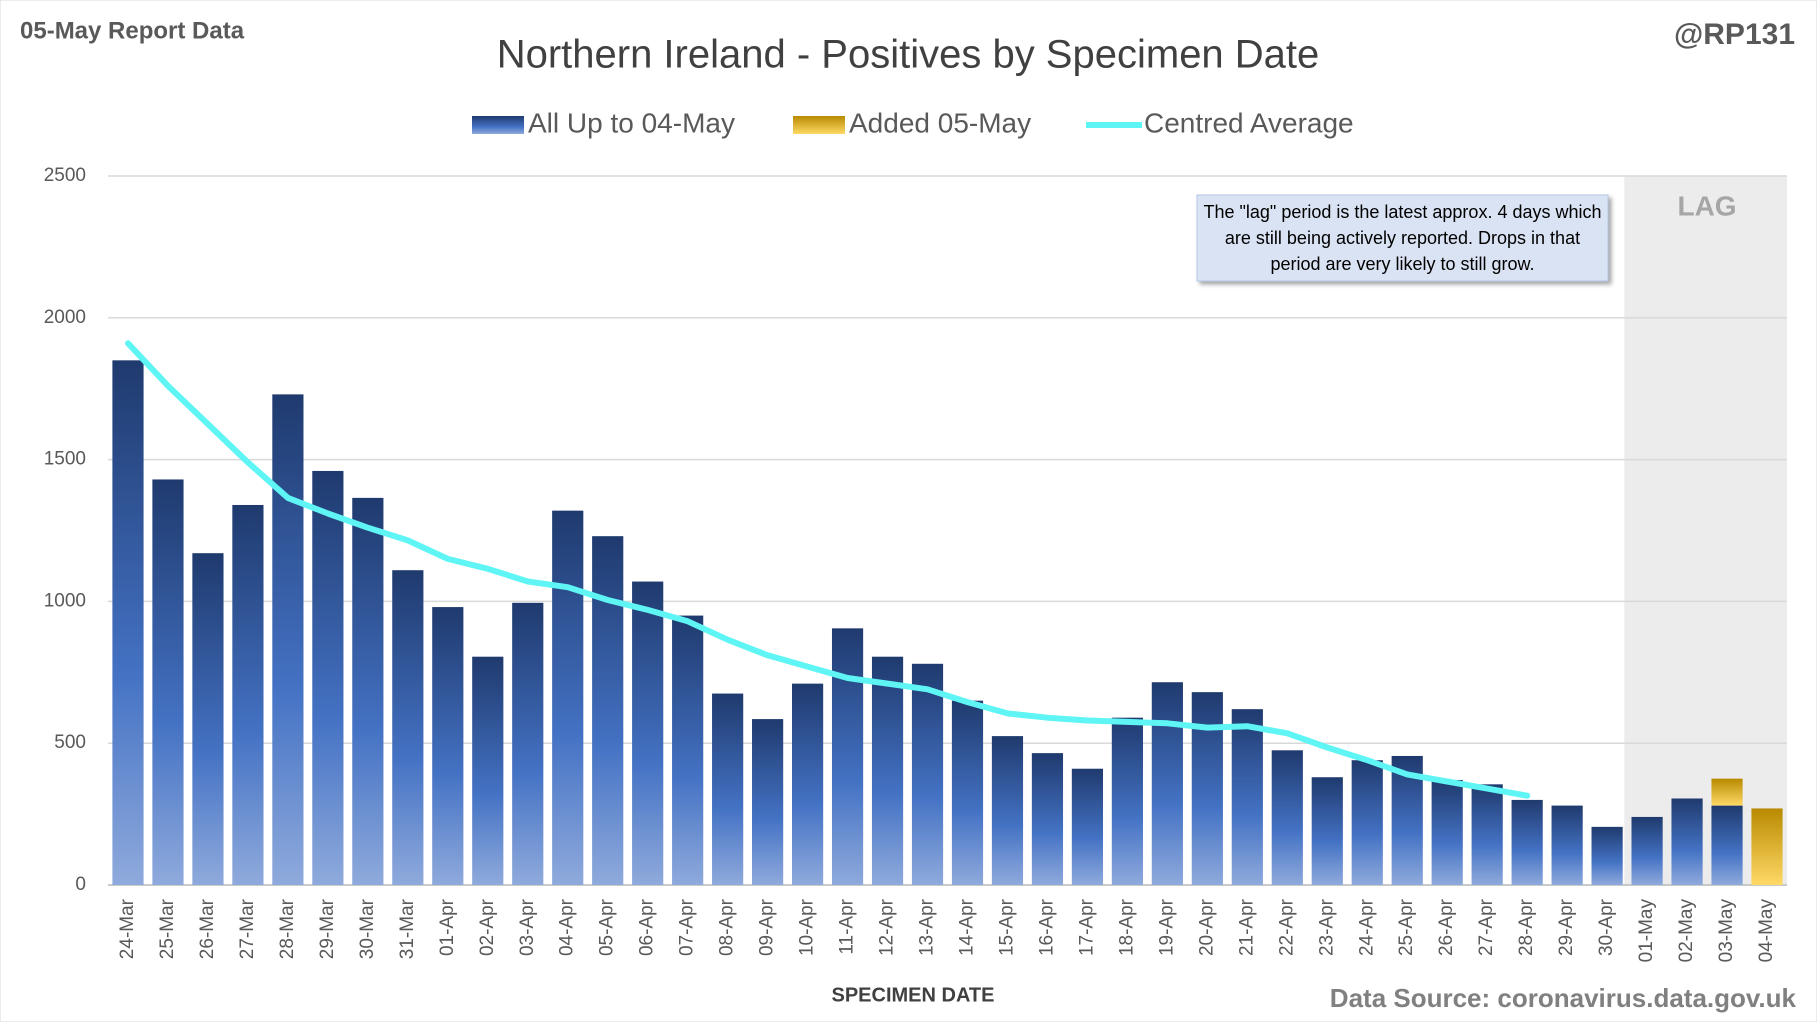 This screenshot has width=1817, height=1022. What do you see at coordinates (1446, 927) in the screenshot?
I see `x-tick-label: 26-Apr` at bounding box center [1446, 927].